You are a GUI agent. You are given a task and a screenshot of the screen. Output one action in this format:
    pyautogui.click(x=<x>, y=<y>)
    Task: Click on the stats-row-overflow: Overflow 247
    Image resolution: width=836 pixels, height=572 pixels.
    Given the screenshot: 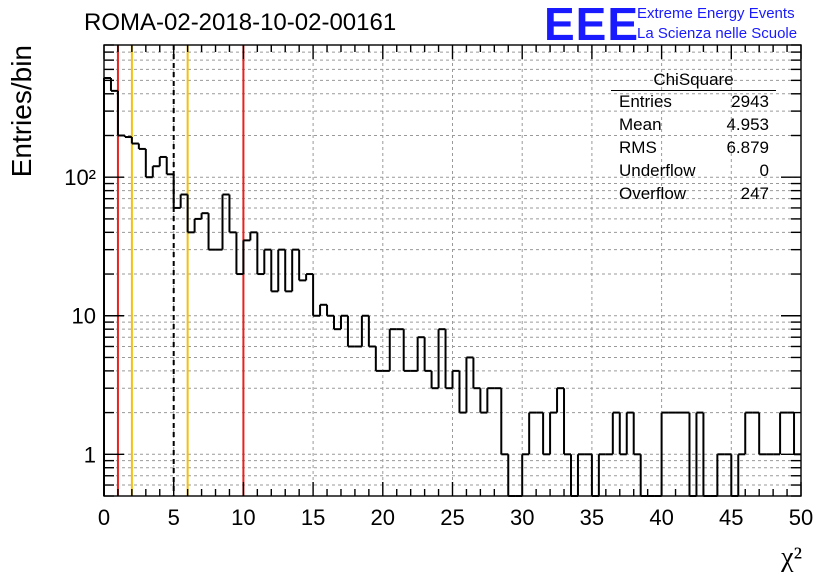 What is the action you would take?
    pyautogui.click(x=694, y=195)
    